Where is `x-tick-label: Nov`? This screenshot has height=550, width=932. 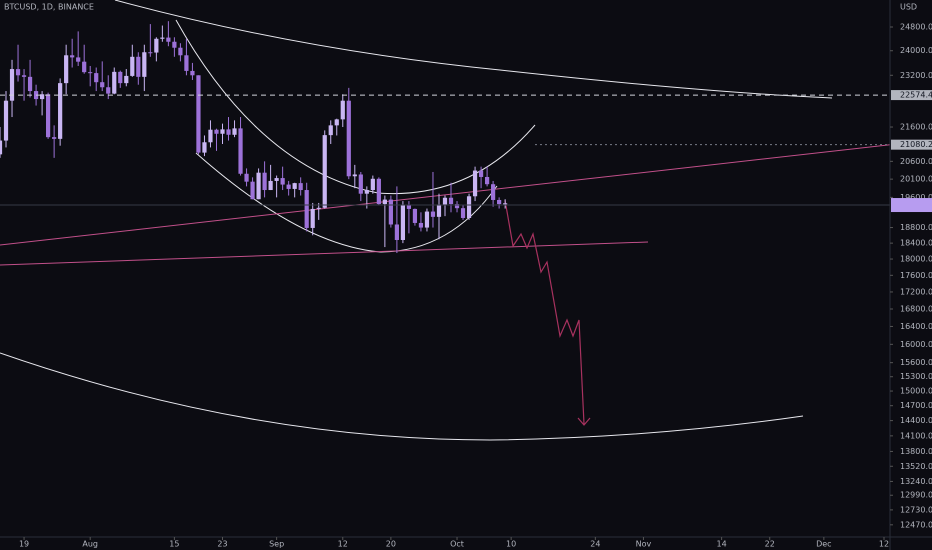
x-tick-label: Nov is located at coordinates (644, 544).